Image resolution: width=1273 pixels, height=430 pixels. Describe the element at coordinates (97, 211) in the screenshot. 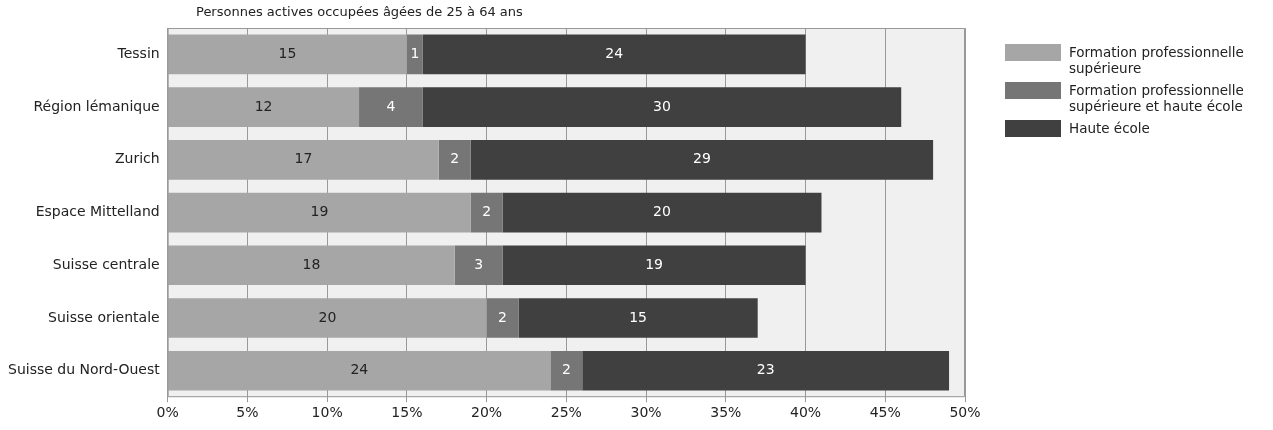

I see `y-tick-label: Espace Mittelland` at that location.